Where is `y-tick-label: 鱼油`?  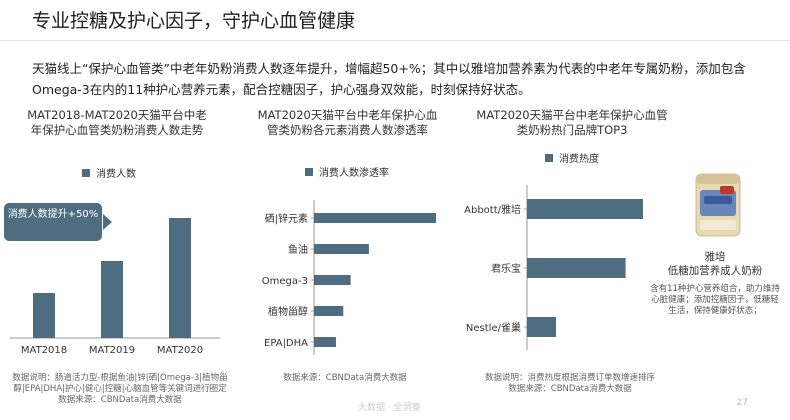 y-tick-label: 鱼油 is located at coordinates (298, 249).